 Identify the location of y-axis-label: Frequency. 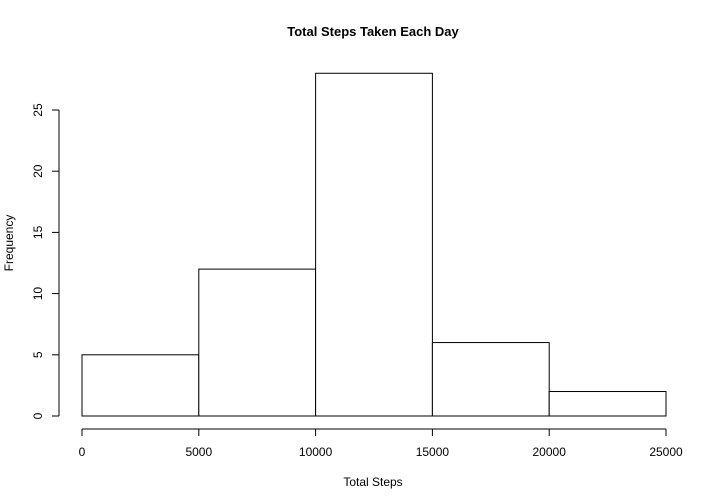
(9, 243).